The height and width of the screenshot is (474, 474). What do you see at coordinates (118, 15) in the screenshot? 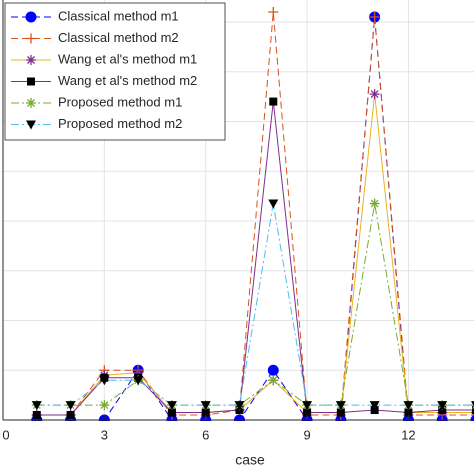
I see `legend-label: Classical method m1` at bounding box center [118, 15].